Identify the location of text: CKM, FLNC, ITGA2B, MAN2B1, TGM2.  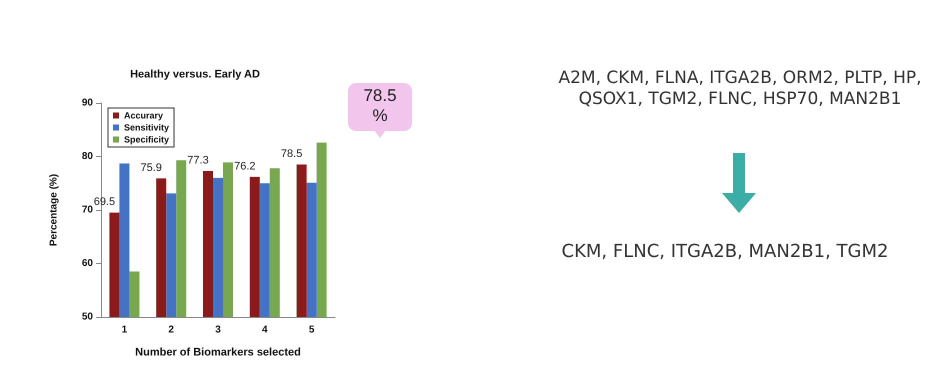
(725, 251).